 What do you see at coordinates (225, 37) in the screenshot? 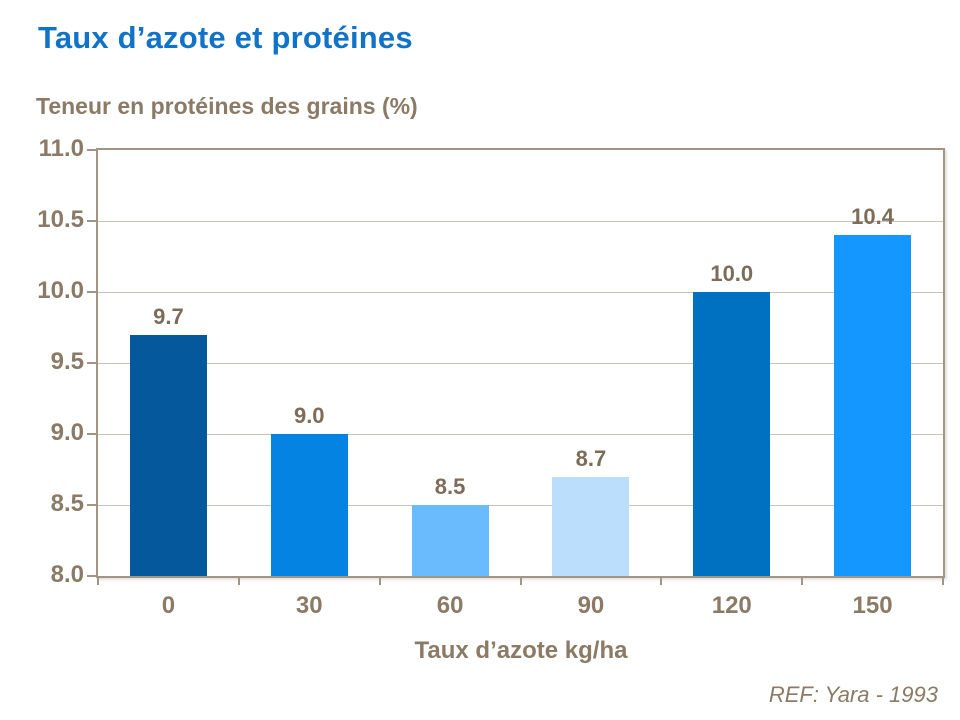
I see `chart-title: Taux d’azote et protéines` at bounding box center [225, 37].